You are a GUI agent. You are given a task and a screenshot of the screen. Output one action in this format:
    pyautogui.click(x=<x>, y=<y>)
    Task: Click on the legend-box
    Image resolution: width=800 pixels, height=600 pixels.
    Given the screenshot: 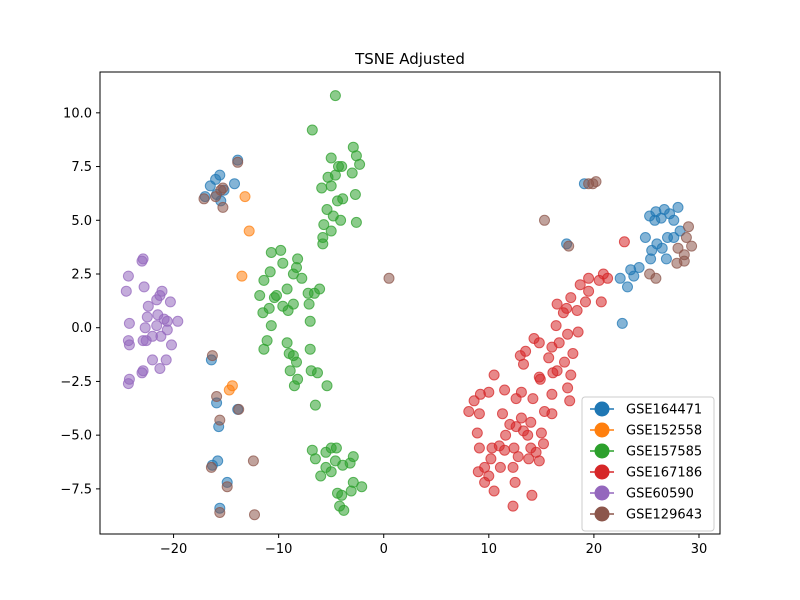 What is the action you would take?
    pyautogui.click(x=648, y=464)
    